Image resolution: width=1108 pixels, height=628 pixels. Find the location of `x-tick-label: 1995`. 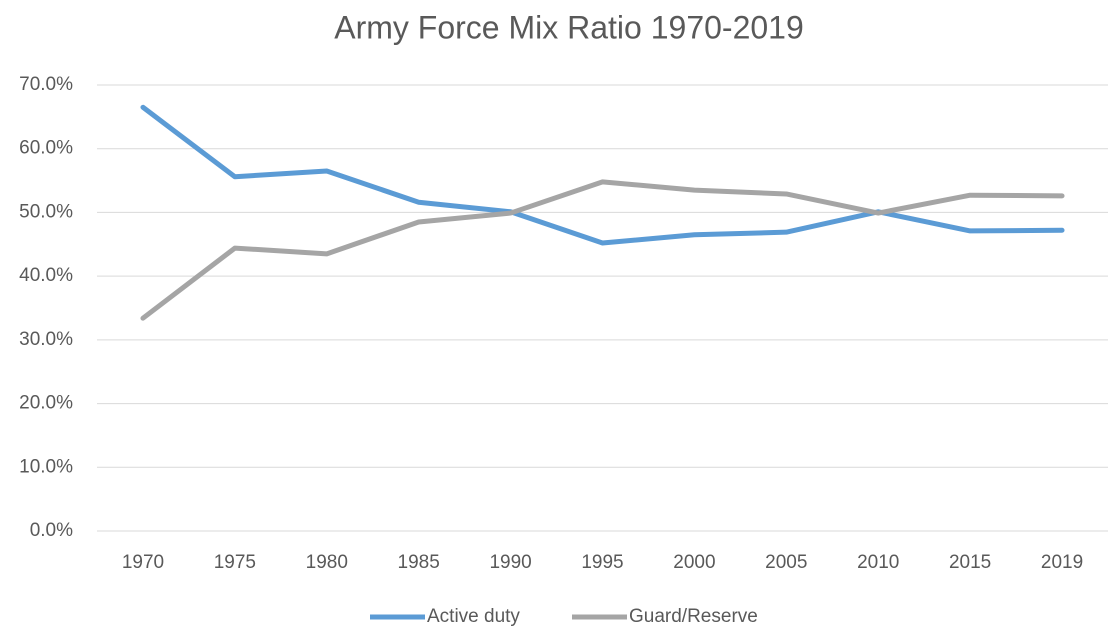

x-tick-label: 1995 is located at coordinates (602, 562).